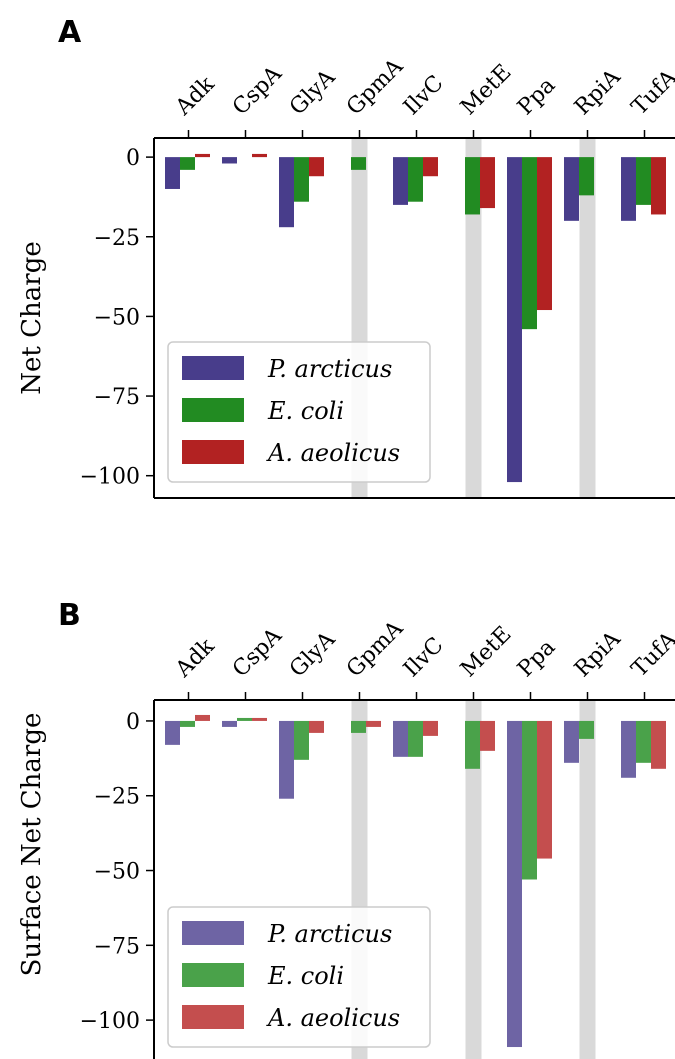  Describe the element at coordinates (32, 845) in the screenshot. I see `y-axis-title: Surface Net Charge` at that location.